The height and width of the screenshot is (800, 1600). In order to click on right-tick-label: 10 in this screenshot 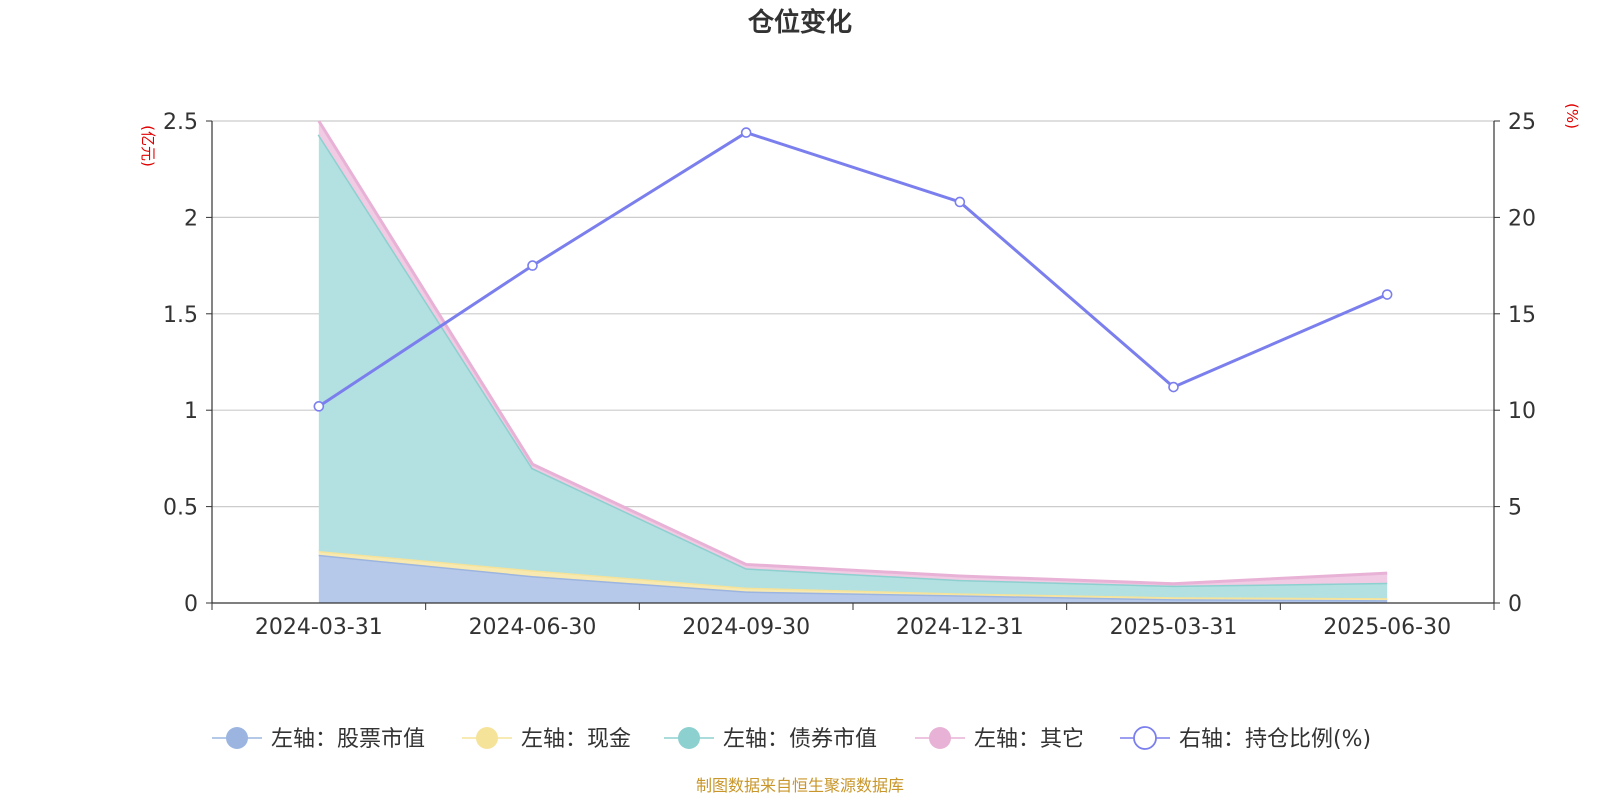, I will do `click(1522, 411)`.